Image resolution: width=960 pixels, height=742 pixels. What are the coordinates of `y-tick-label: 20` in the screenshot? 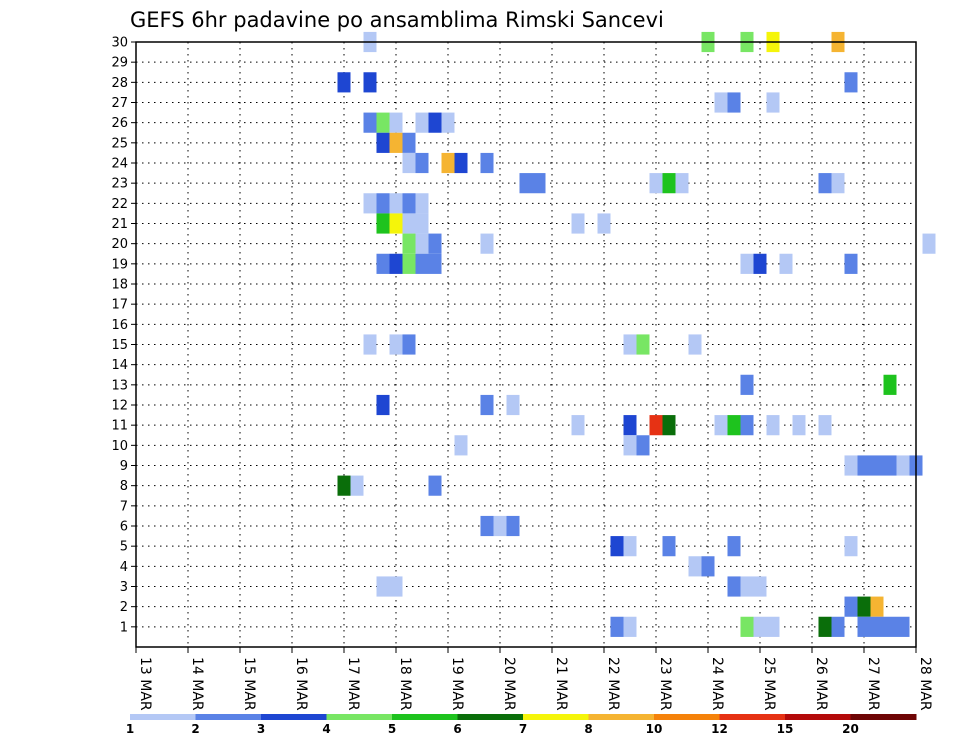 It's located at (119, 244).